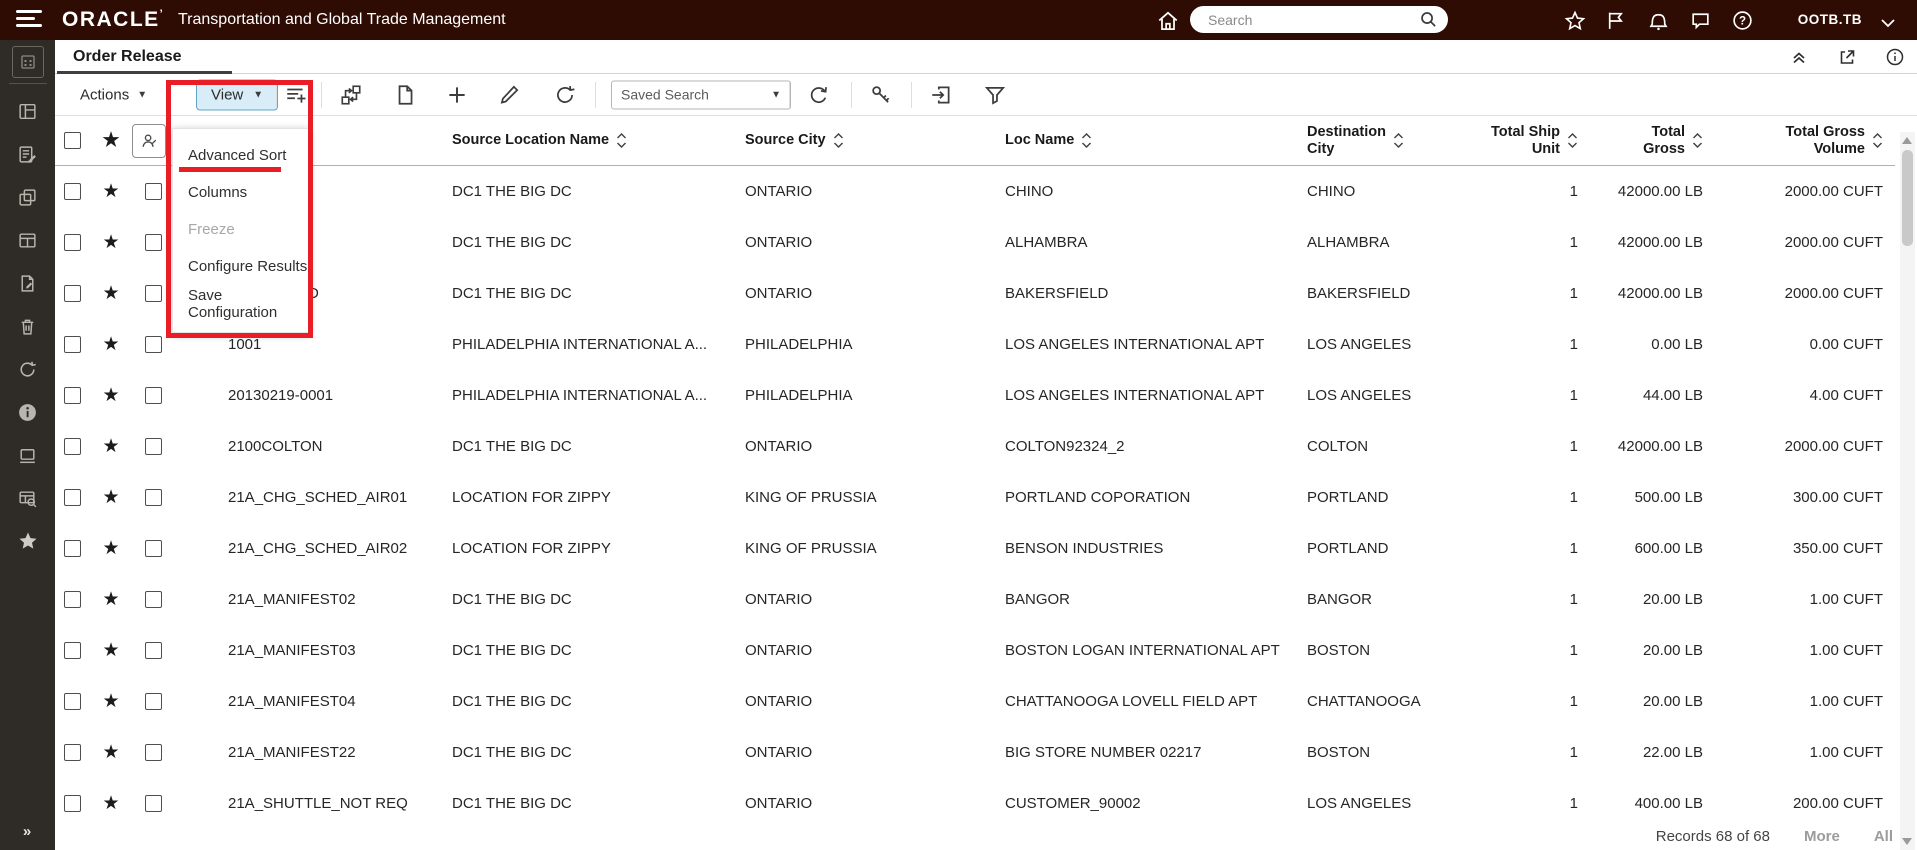 Image resolution: width=1917 pixels, height=850 pixels. Describe the element at coordinates (72, 140) in the screenshot. I see `select-all-checkbox` at that location.